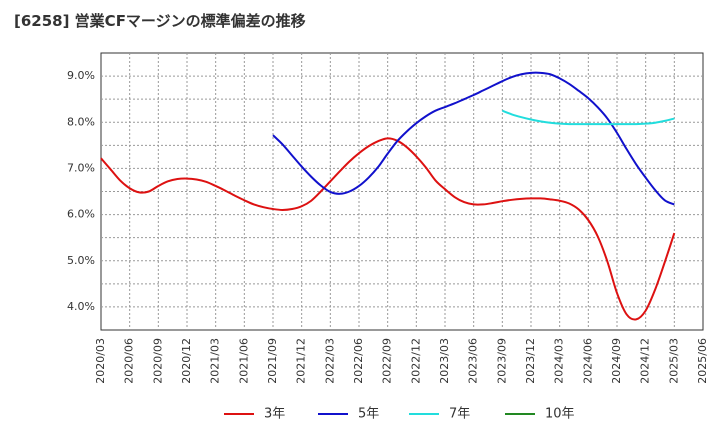 Image resolution: width=720 pixels, height=440 pixels. What do you see at coordinates (100, 361) in the screenshot?
I see `x-tick-label: 2020/03` at bounding box center [100, 361].